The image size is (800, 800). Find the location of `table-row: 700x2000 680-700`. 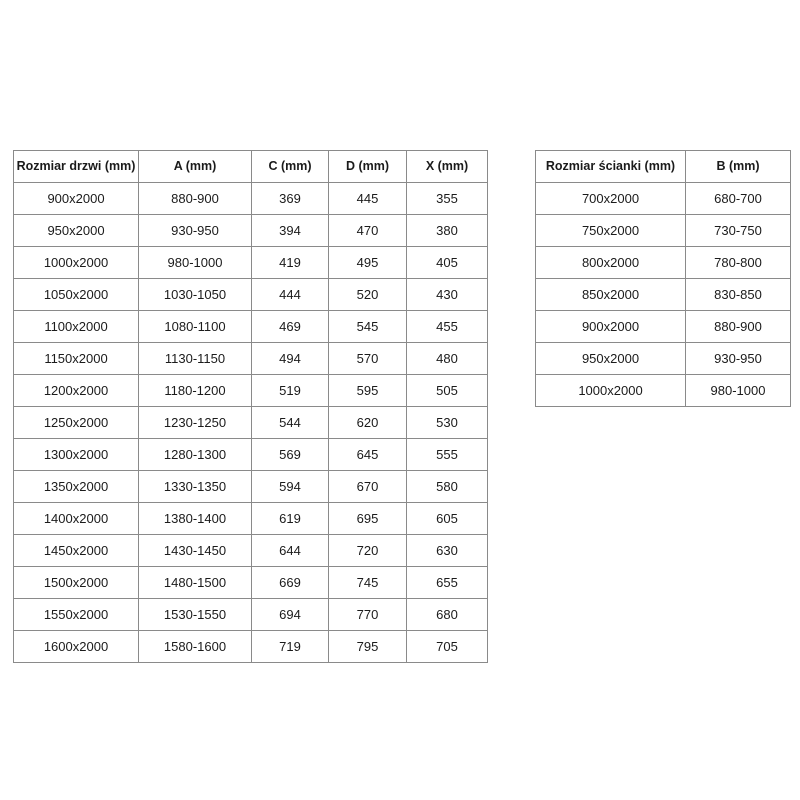

table-row: 700x2000 680-700 is located at coordinates (663, 198).